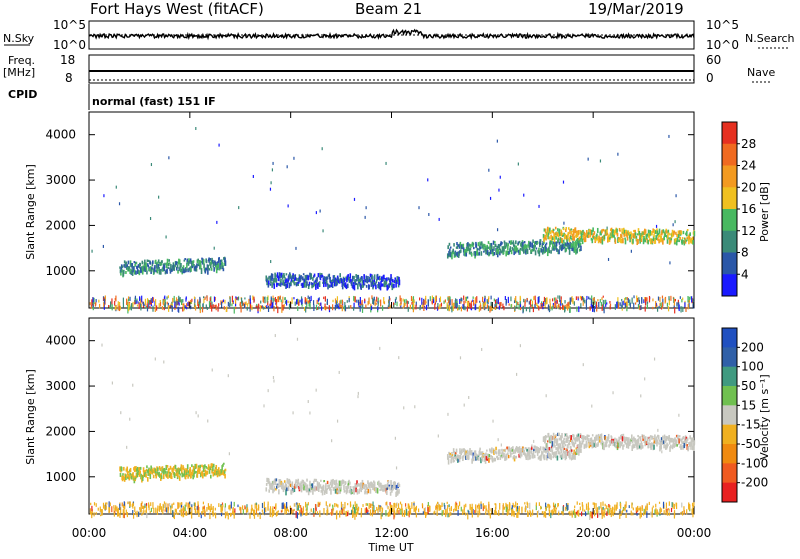 The width and height of the screenshot is (800, 559). Describe the element at coordinates (729, 454) in the screenshot. I see `colorbar-swatch` at that location.